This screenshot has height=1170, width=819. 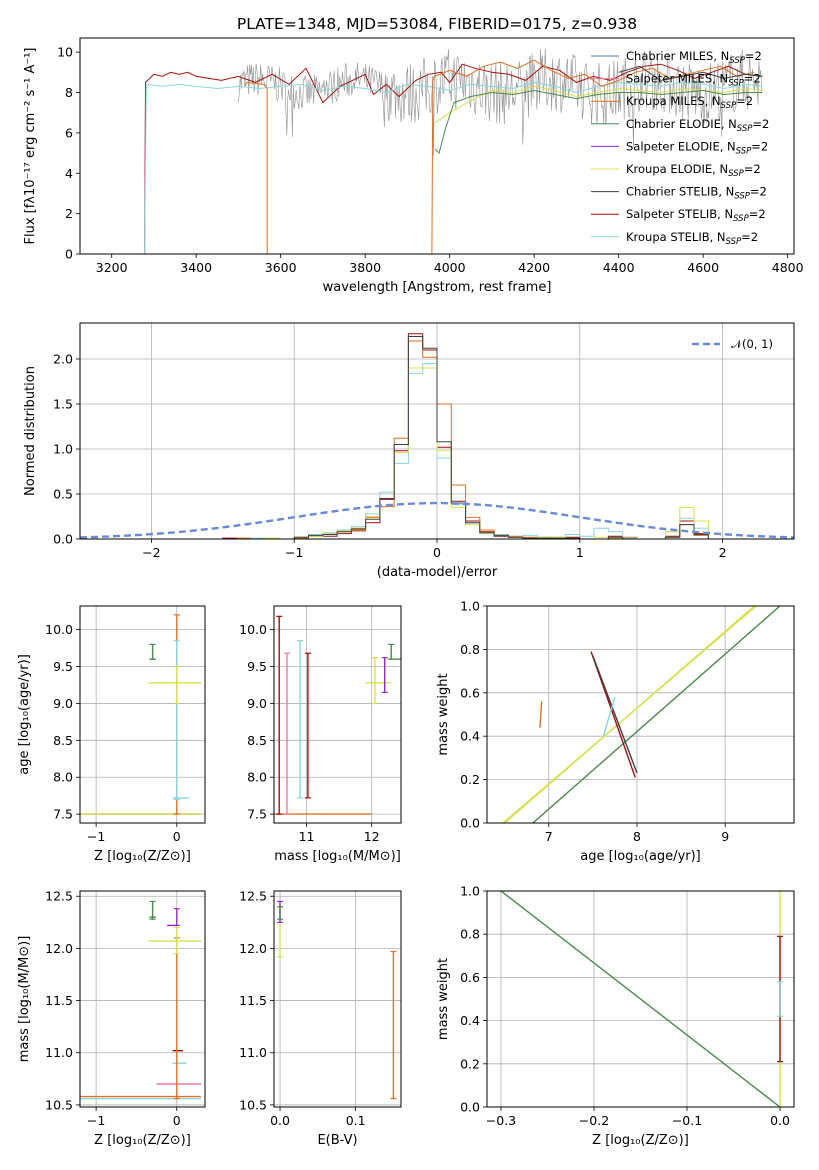 I want to click on x-tick-label: 0.1, so click(x=356, y=1120).